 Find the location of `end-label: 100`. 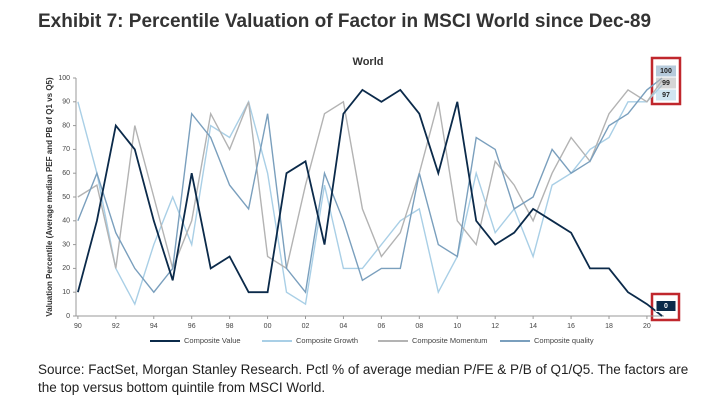

end-label: 100 is located at coordinates (666, 71).